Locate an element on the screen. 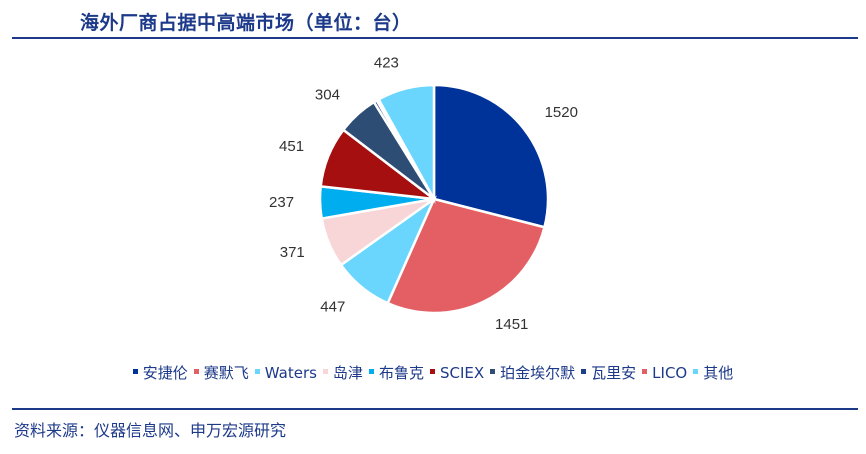 This screenshot has width=866, height=454. legend-item-2: Waters is located at coordinates (285, 373).